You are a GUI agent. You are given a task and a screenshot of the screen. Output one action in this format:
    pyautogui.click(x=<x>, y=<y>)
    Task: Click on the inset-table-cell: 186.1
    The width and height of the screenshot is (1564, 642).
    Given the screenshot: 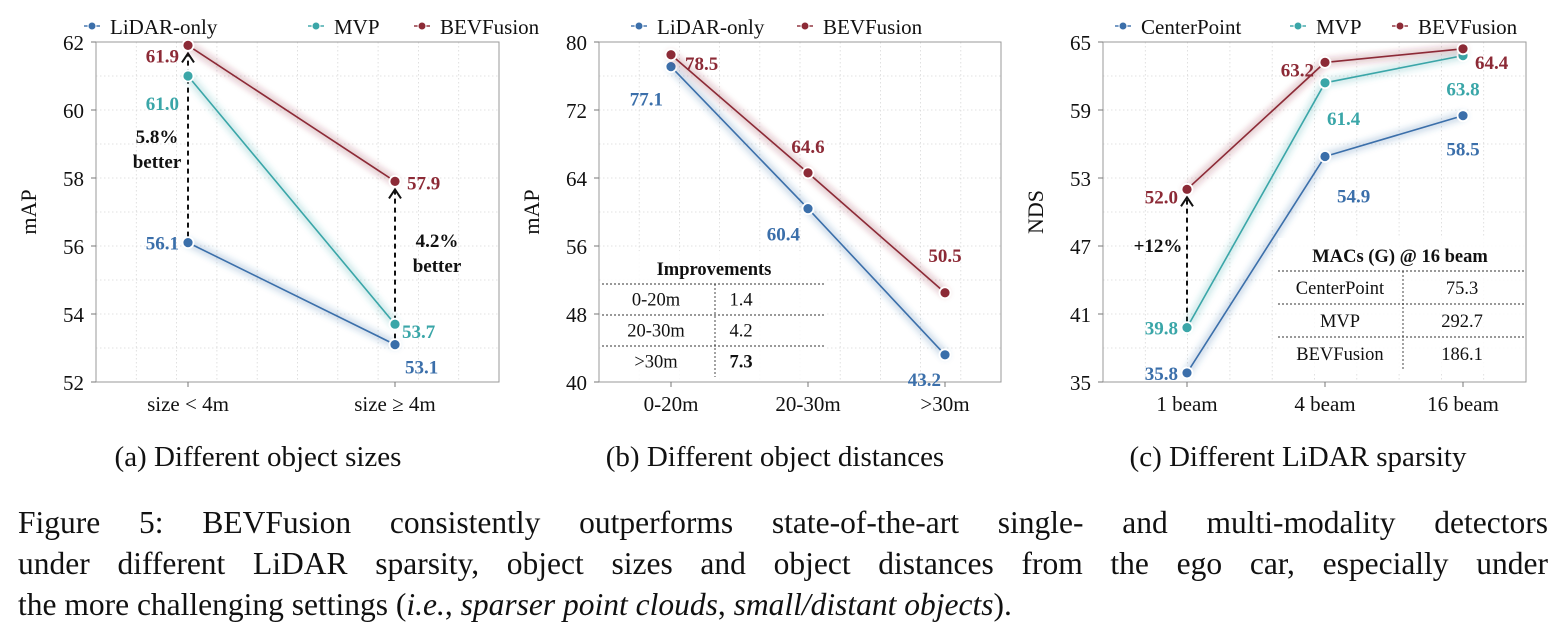 What is the action you would take?
    pyautogui.click(x=1462, y=355)
    